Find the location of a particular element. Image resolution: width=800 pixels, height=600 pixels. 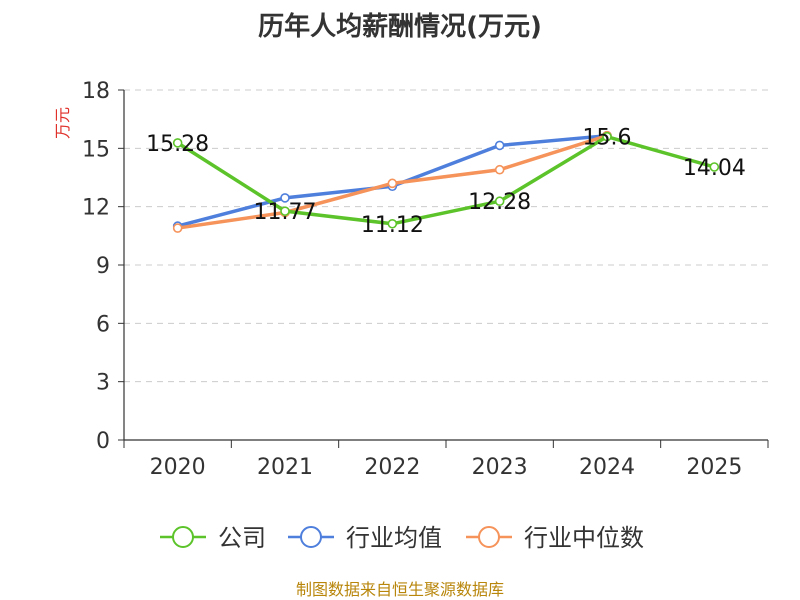

data-label: 14.04 is located at coordinates (714, 168).